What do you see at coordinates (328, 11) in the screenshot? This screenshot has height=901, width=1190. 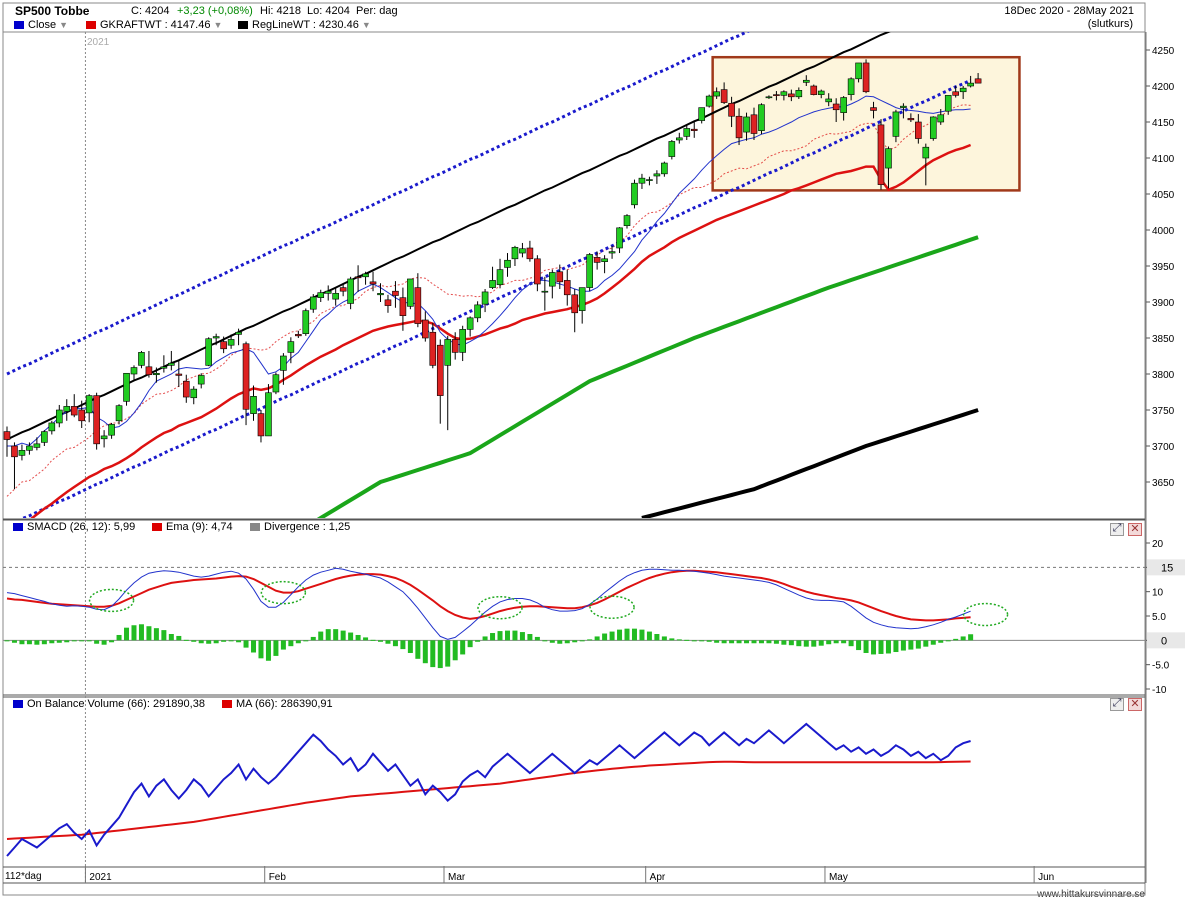 I see `low-value: Lo: 4204` at bounding box center [328, 11].